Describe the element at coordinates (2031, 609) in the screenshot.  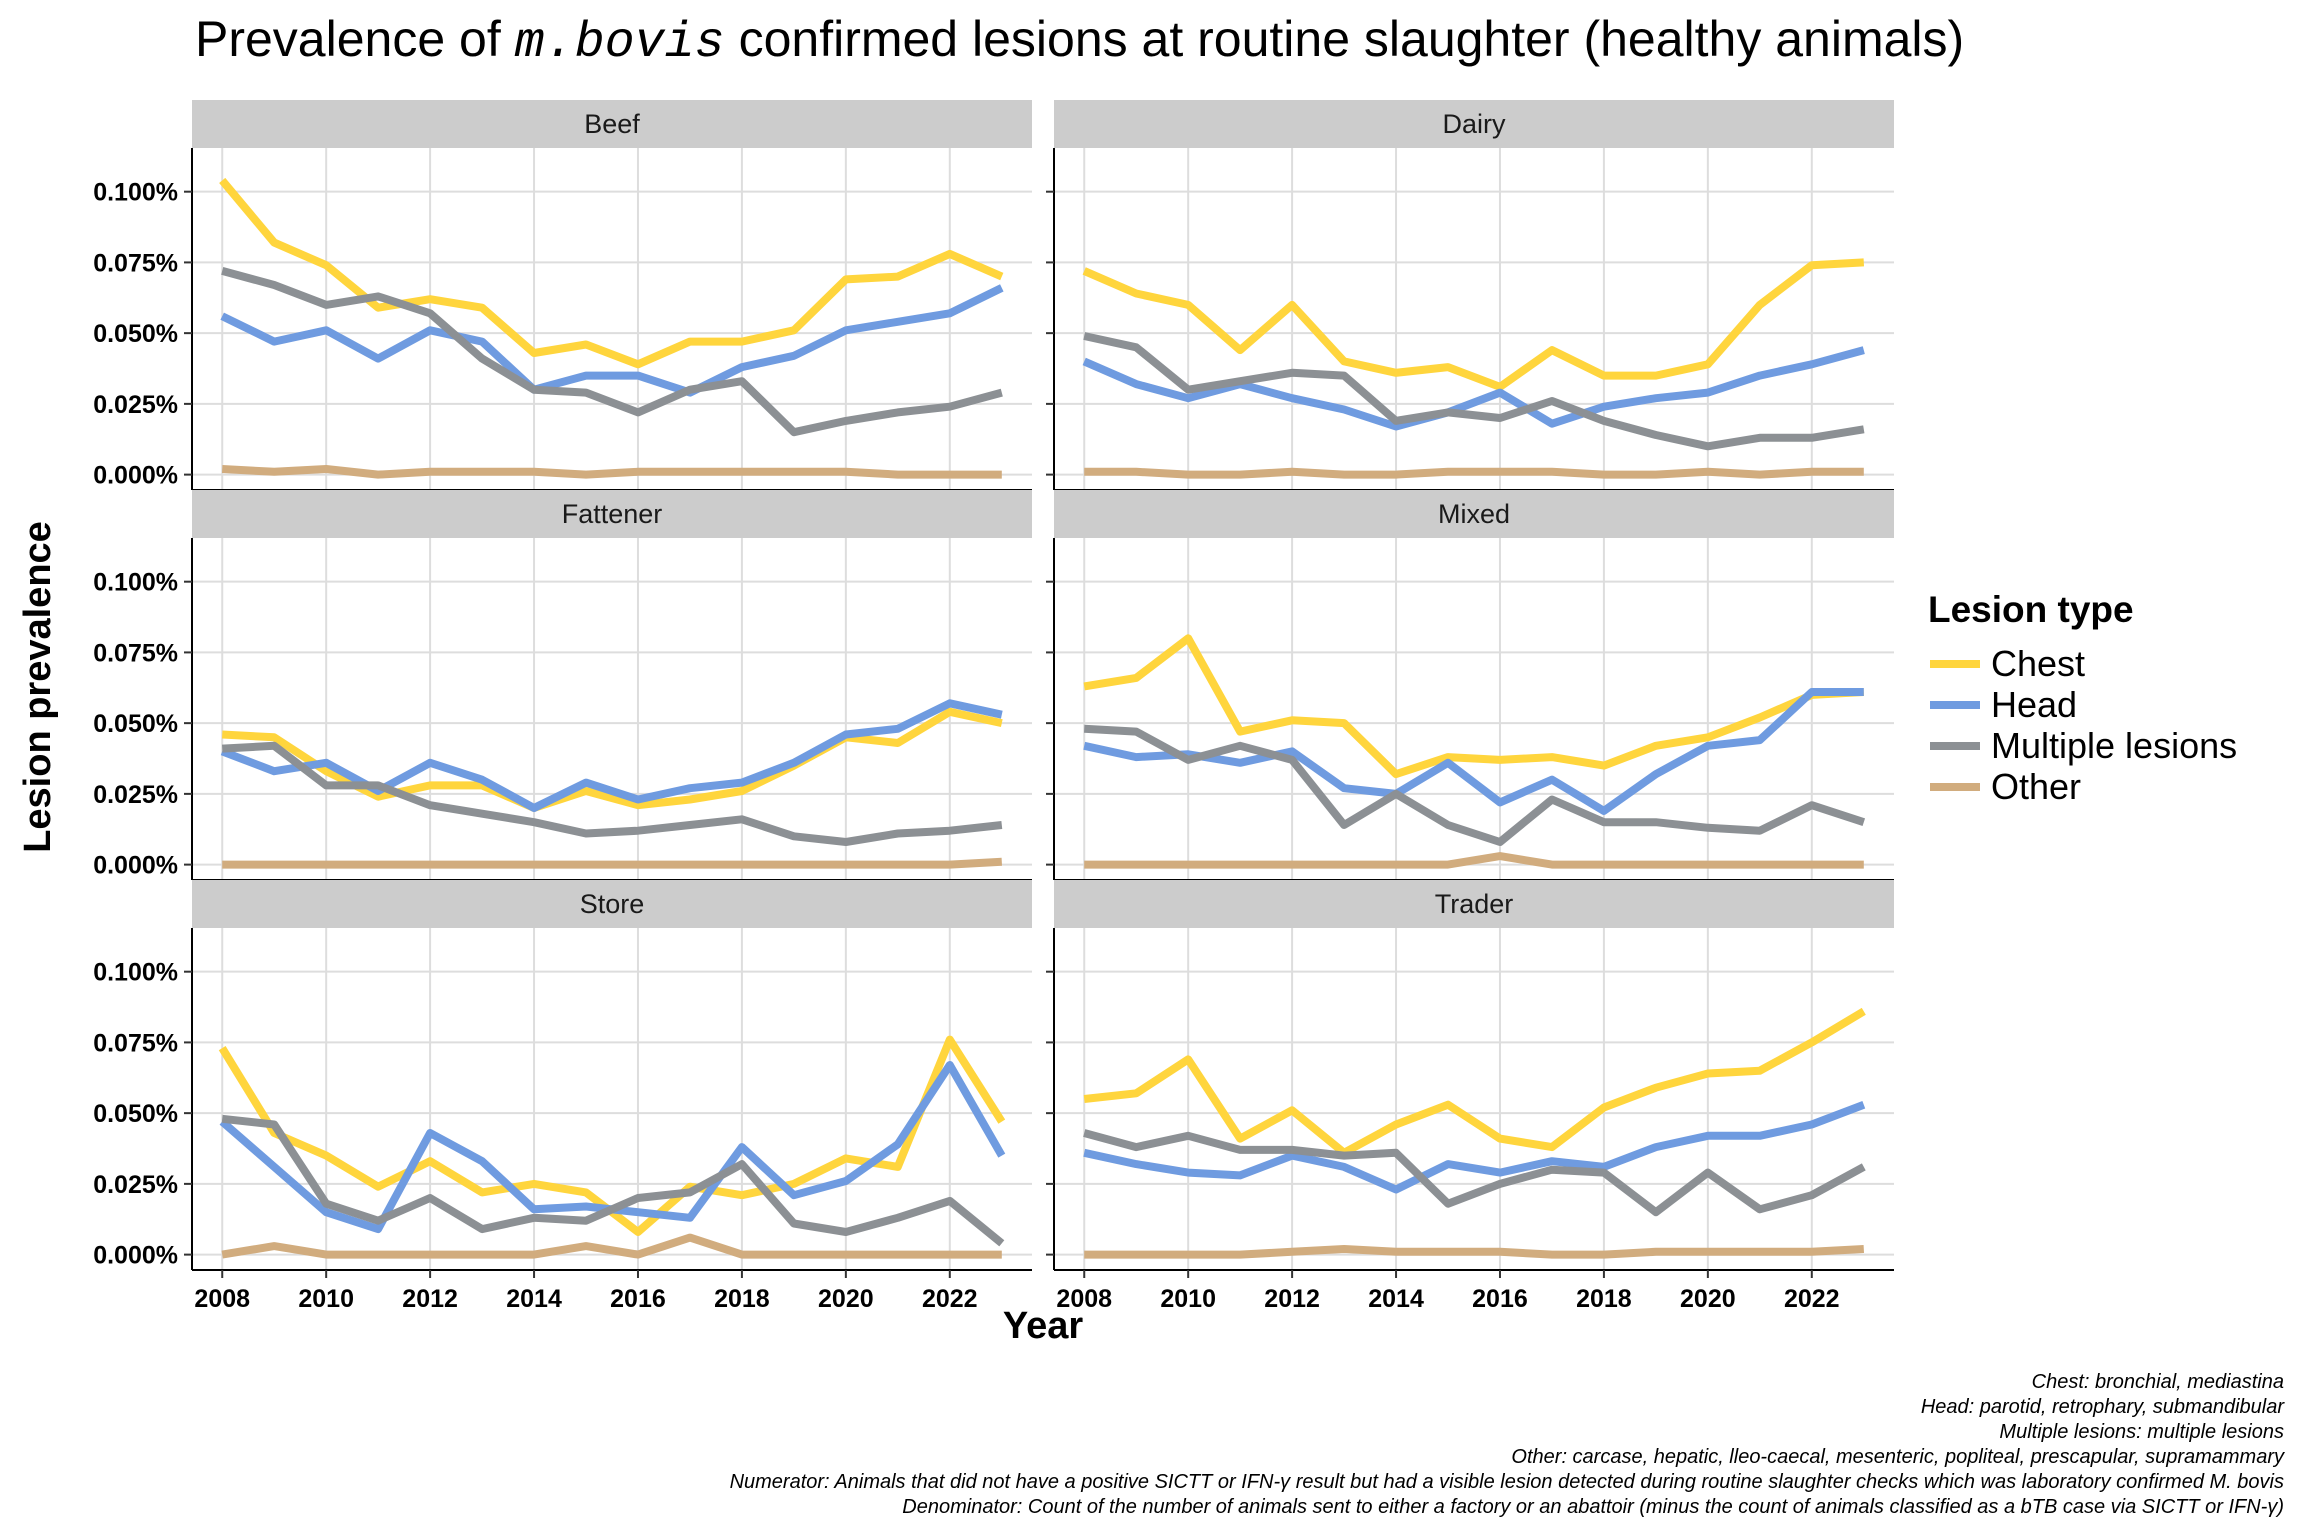
I see `legend-title: Lesion type` at that location.